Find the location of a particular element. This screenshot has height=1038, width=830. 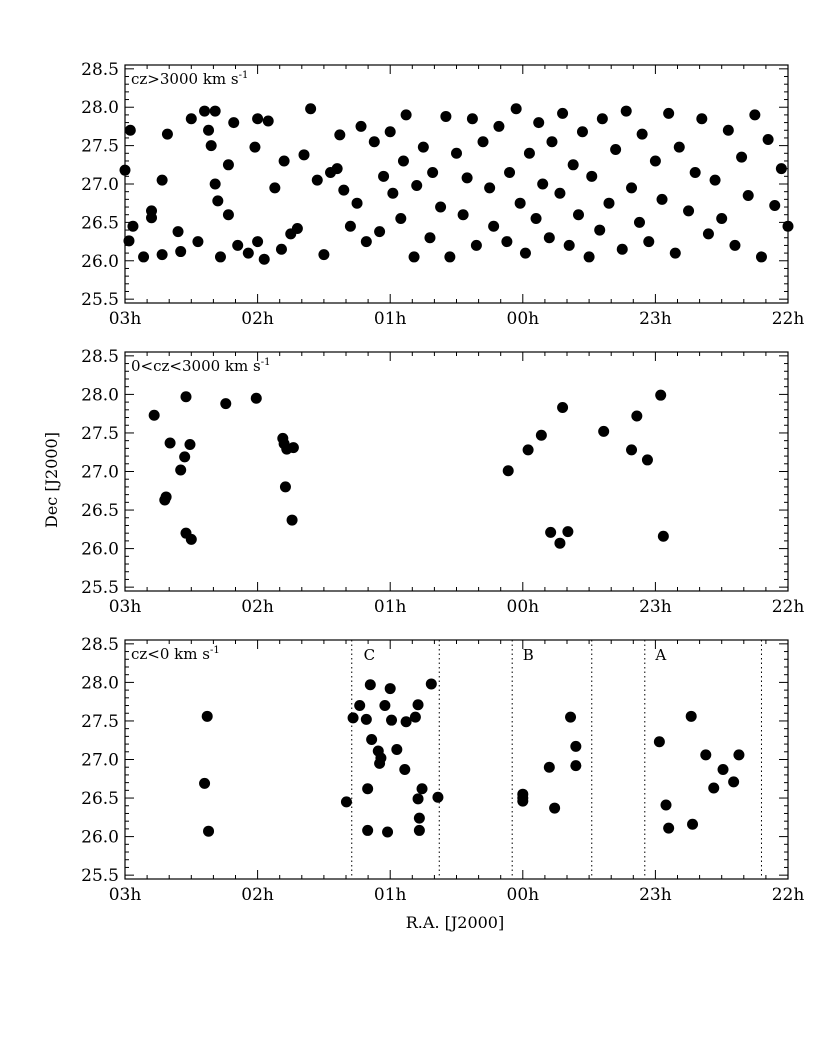

panel-label-main: 0<cz<3000 km s is located at coordinates (196, 366).